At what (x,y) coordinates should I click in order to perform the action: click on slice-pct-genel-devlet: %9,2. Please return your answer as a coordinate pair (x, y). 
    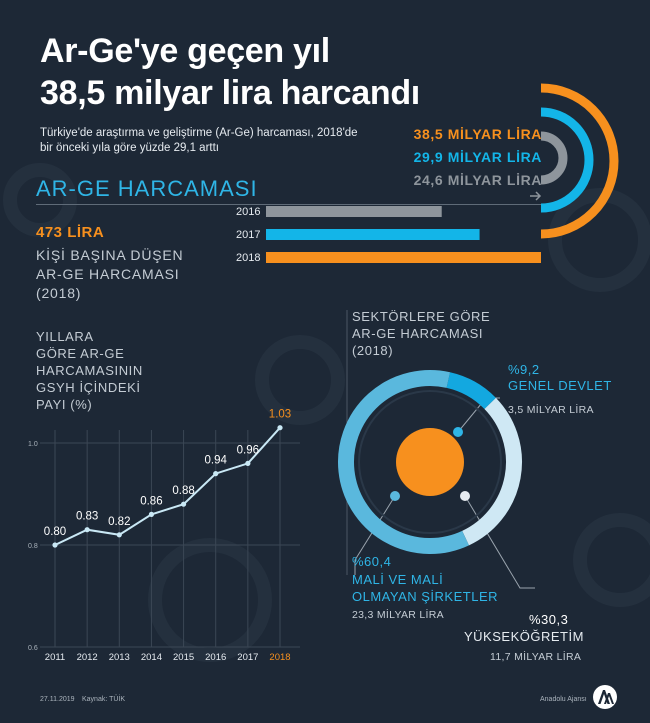
    Looking at the image, I should click on (524, 369).